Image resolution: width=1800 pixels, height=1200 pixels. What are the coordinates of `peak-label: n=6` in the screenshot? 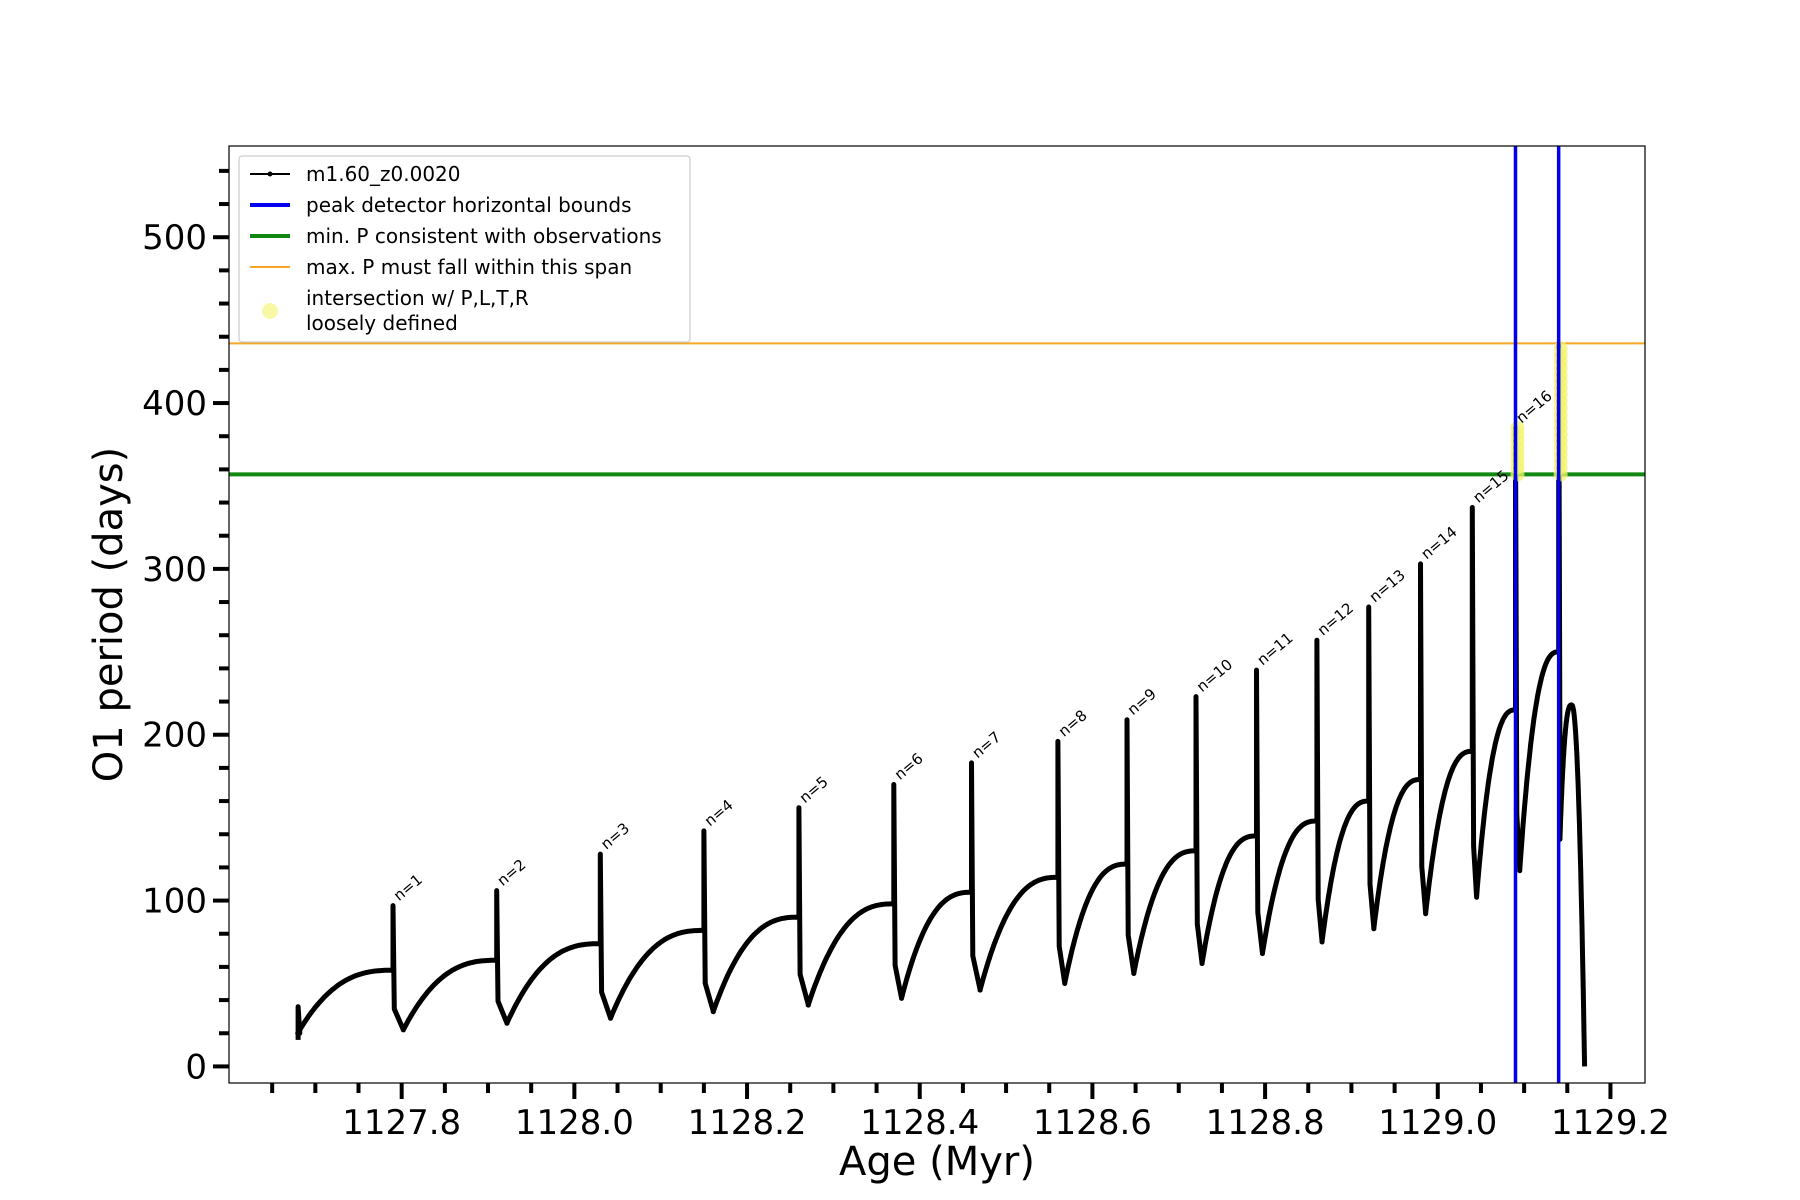 It's located at (909, 766).